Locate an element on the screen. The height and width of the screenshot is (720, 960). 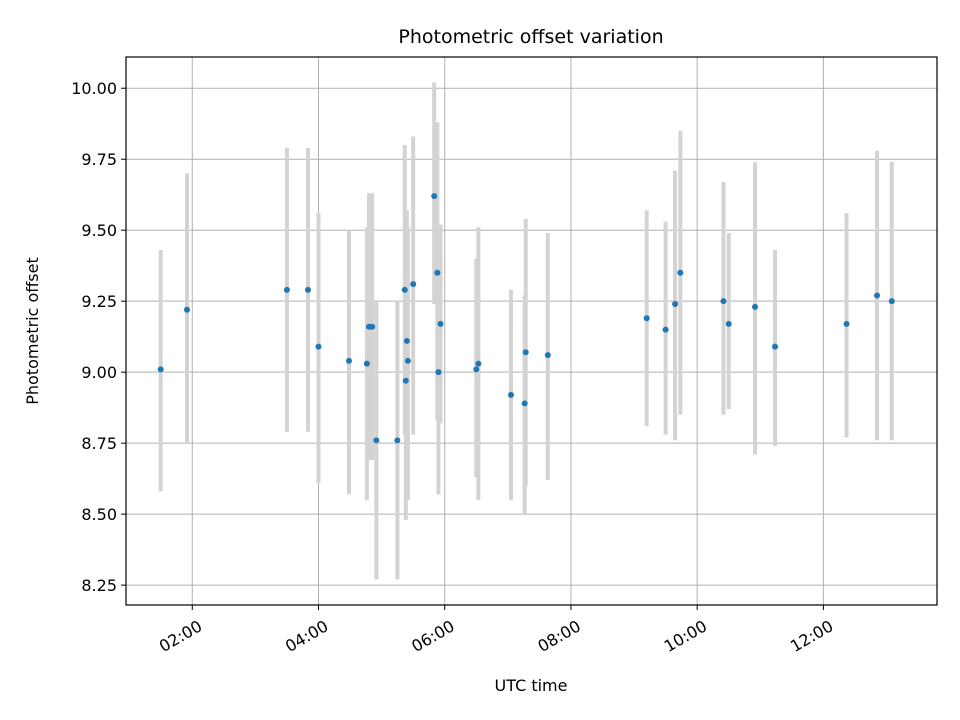
y-tick-label: 9.25 is located at coordinates (99, 301).